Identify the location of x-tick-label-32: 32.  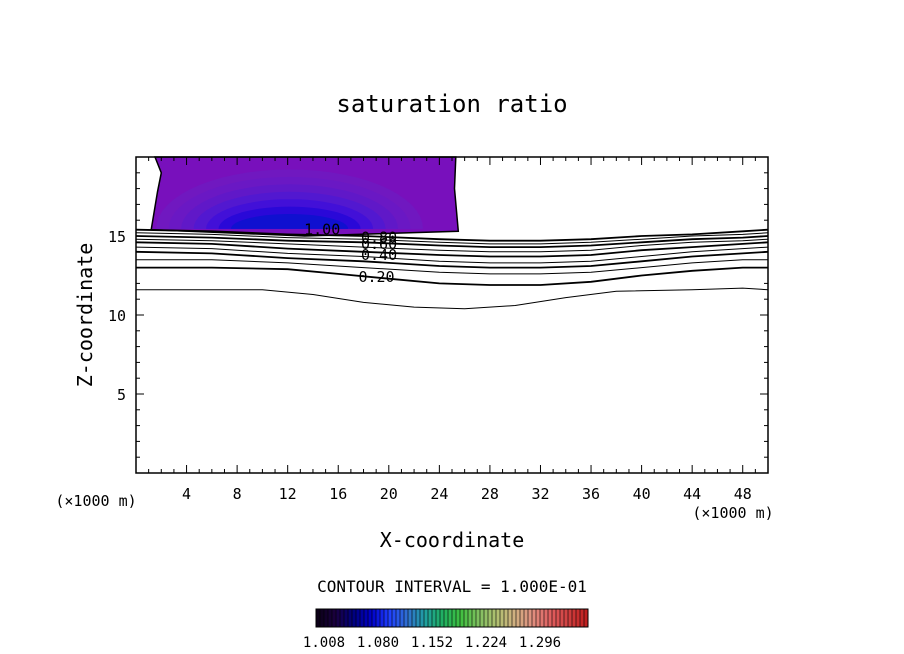
(540, 494).